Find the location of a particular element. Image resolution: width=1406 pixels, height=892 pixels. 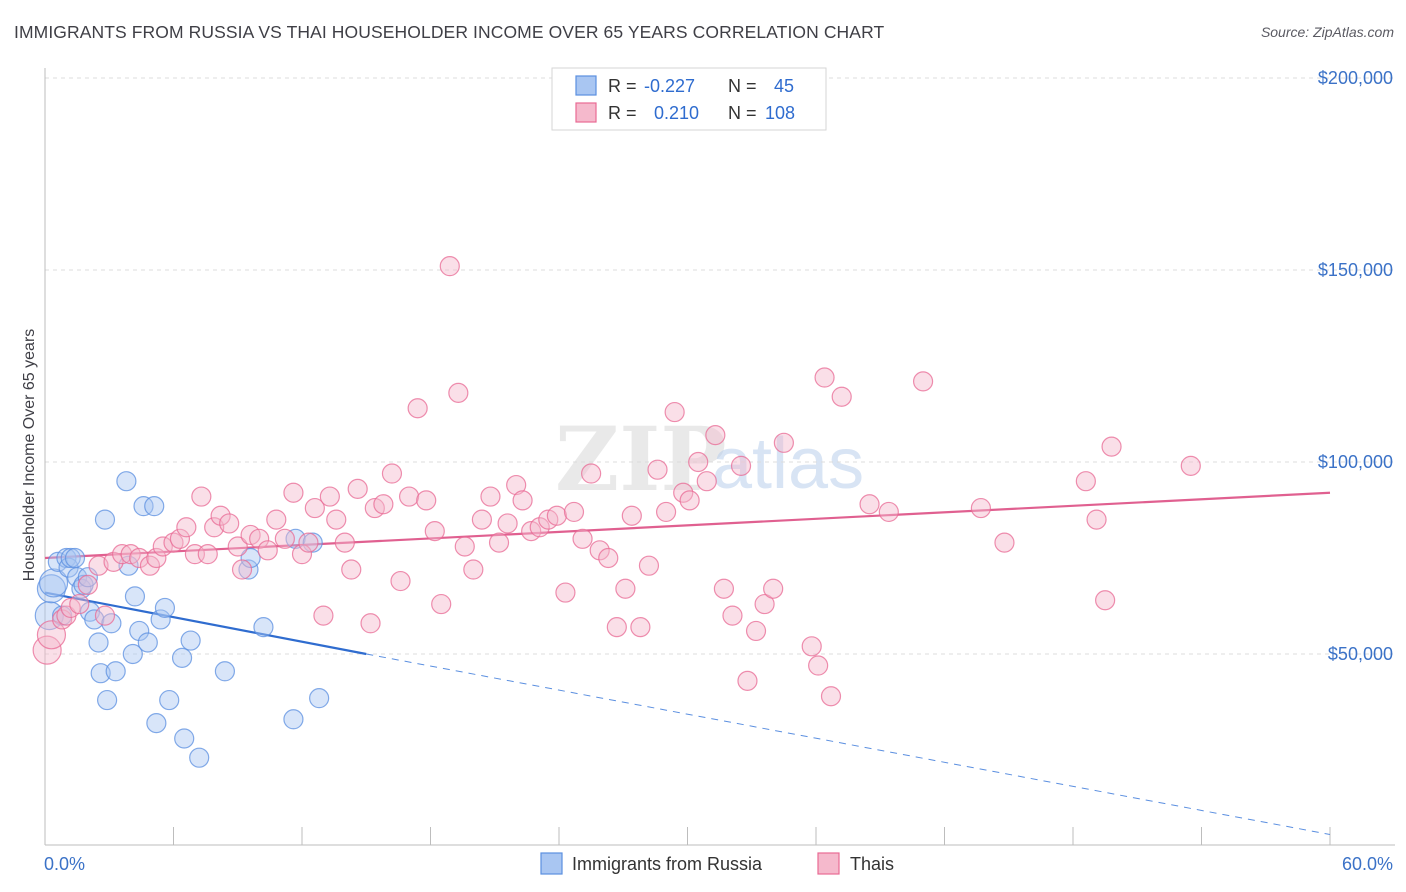

x-tick-label: 60.0% is located at coordinates (1367, 864).